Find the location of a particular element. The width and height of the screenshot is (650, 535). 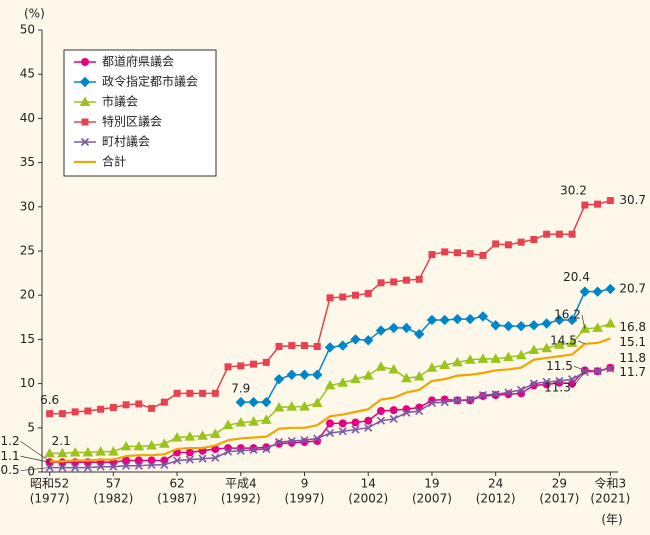

x-tick-sublabel: (2002) is located at coordinates (368, 499).